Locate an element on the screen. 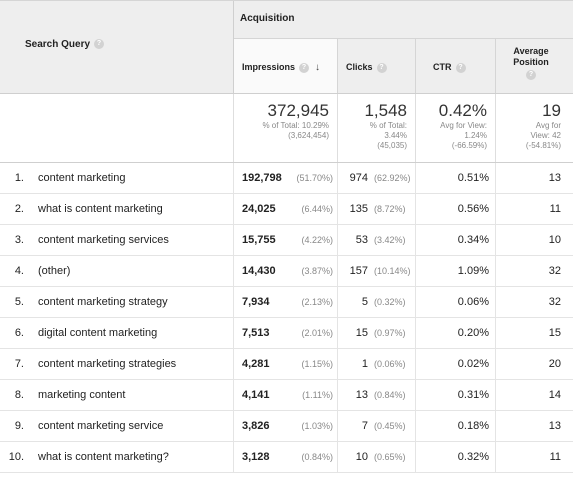 The image size is (573, 480). search-query-link: content marketing strategies is located at coordinates (107, 364).